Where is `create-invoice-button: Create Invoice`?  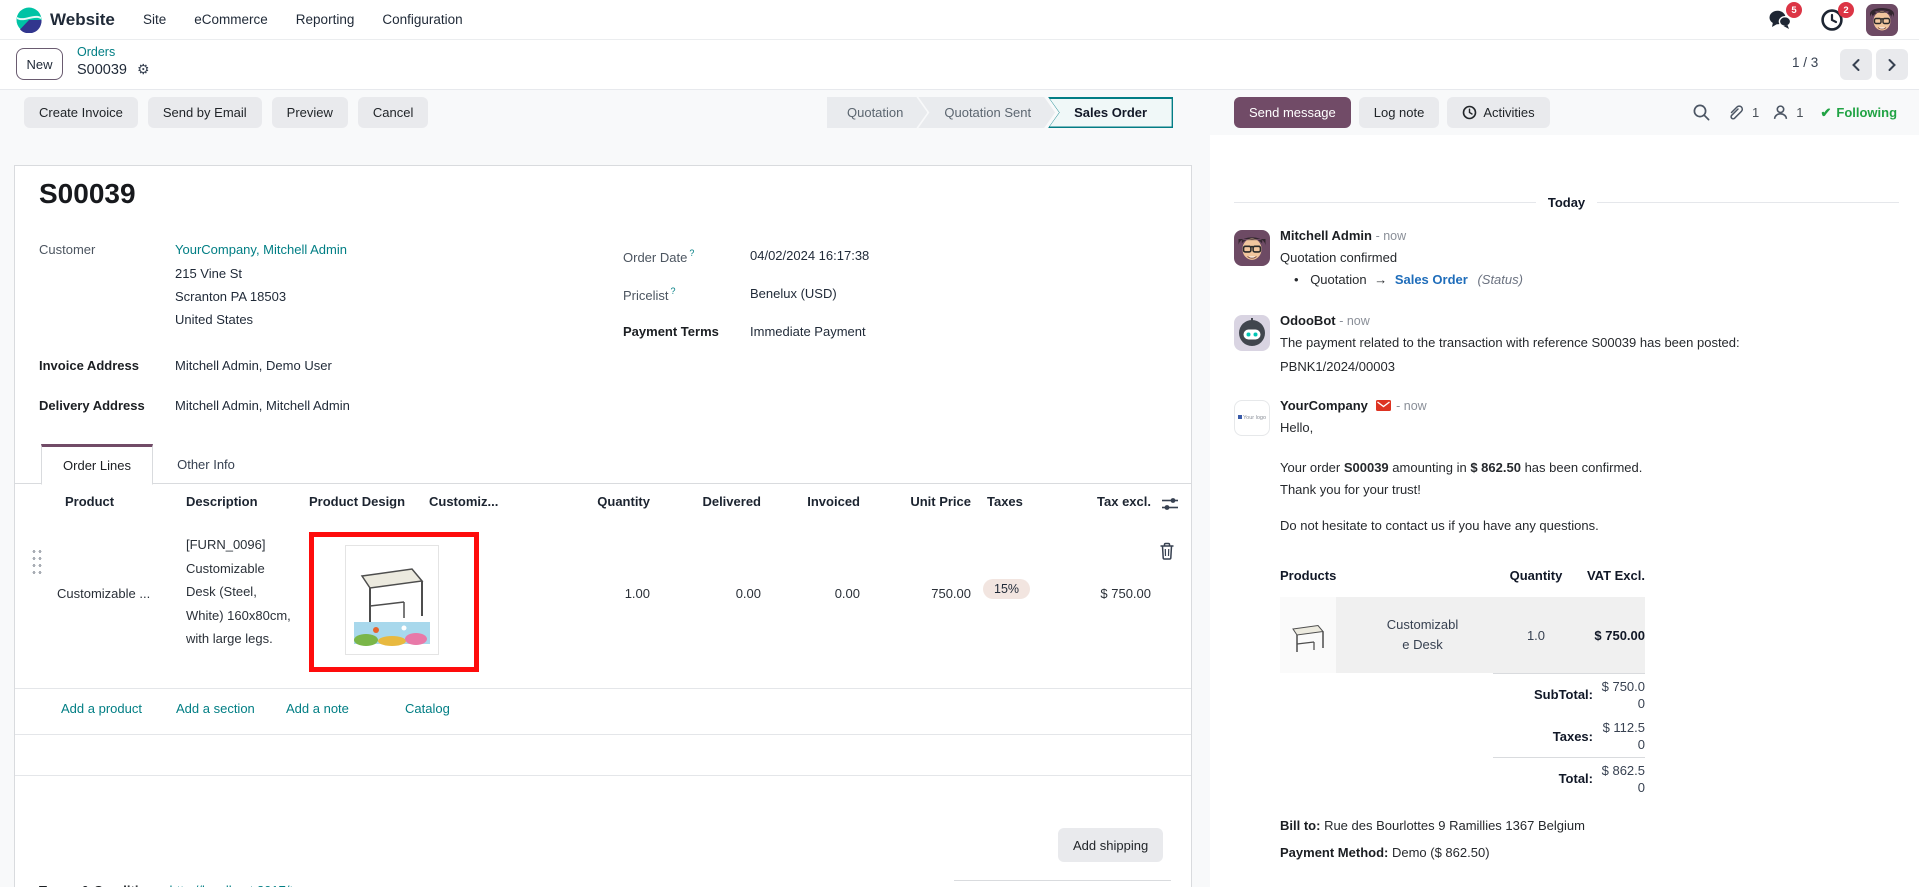
create-invoice-button: Create Invoice is located at coordinates (81, 112).